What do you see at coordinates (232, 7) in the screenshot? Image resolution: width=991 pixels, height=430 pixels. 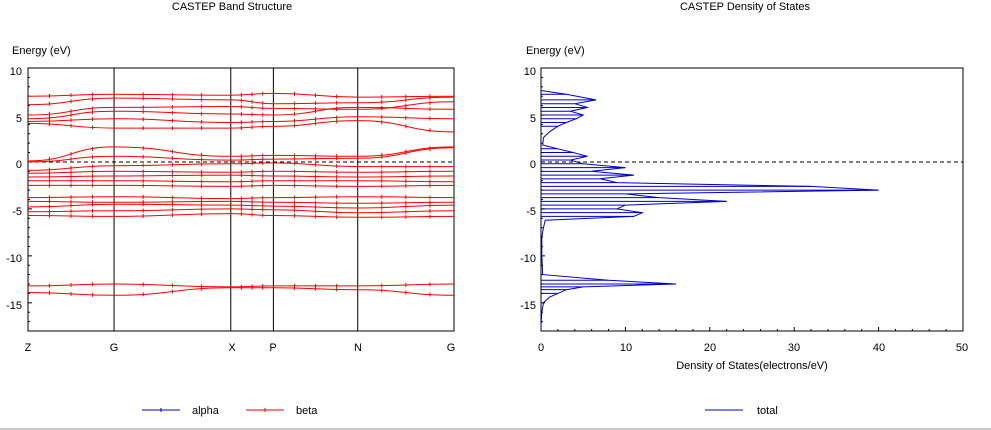 I see `band-chart-title: CASTEP Band Structure` at bounding box center [232, 7].